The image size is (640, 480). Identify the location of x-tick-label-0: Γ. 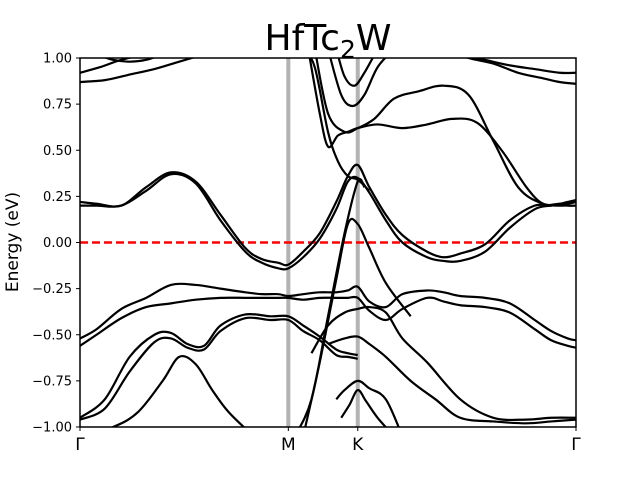
(80, 445).